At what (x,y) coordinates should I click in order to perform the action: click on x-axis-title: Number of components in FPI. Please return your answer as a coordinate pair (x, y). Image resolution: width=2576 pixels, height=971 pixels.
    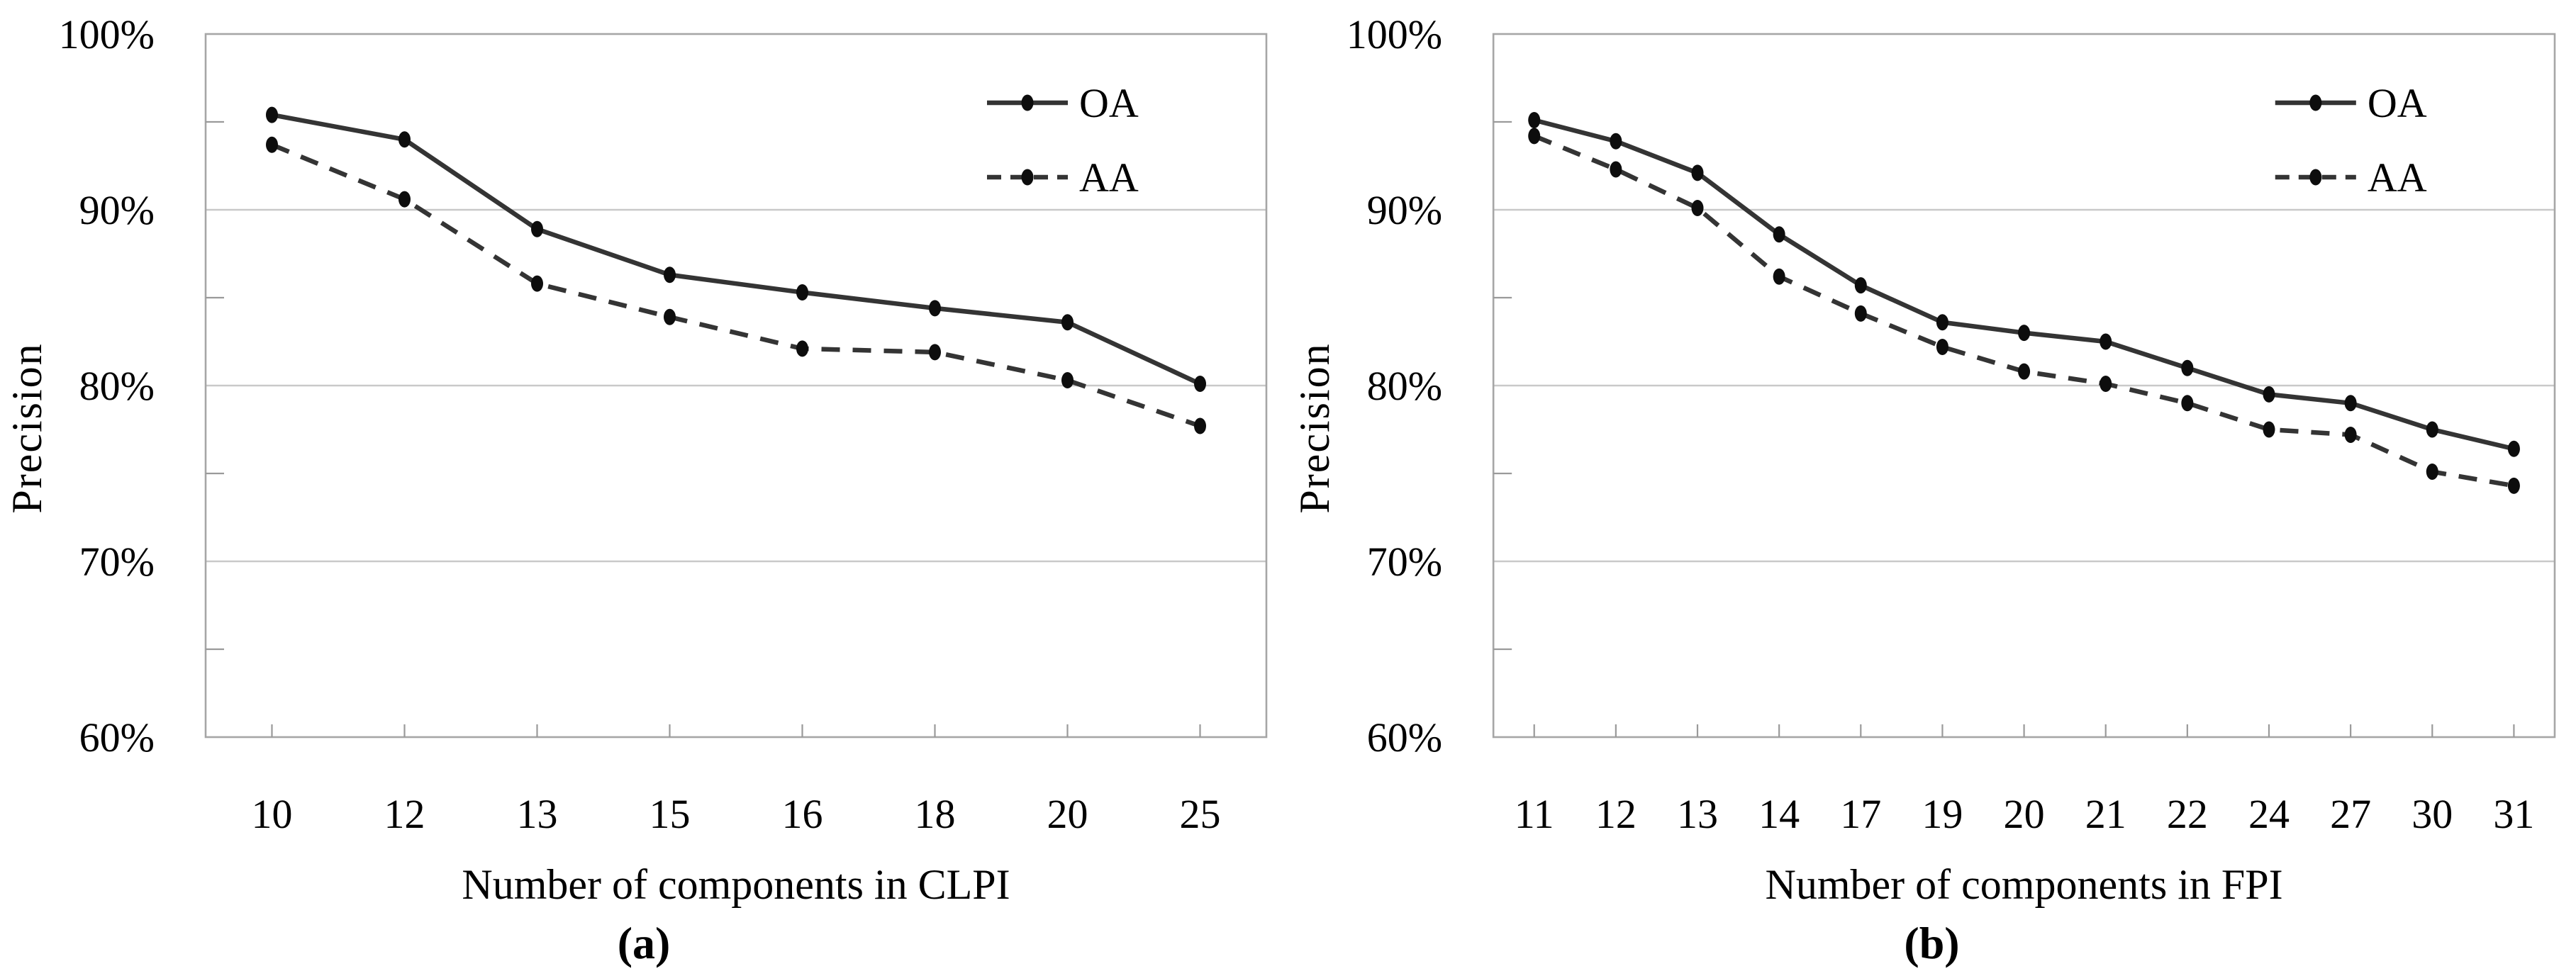
    Looking at the image, I should click on (2024, 884).